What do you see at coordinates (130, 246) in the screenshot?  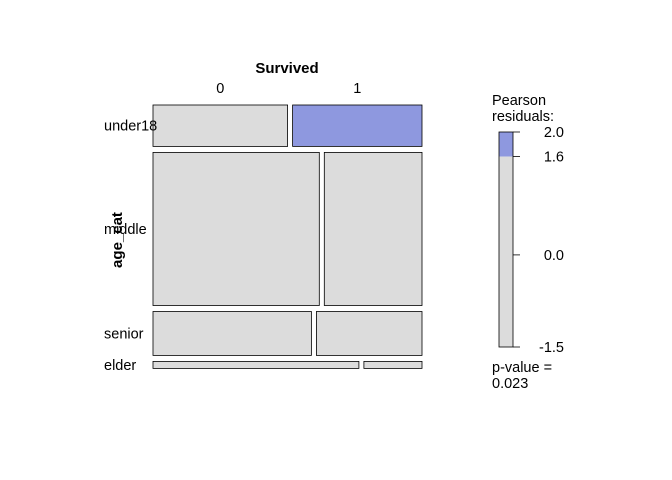 I see `row-labels: under18 middle senior elder` at bounding box center [130, 246].